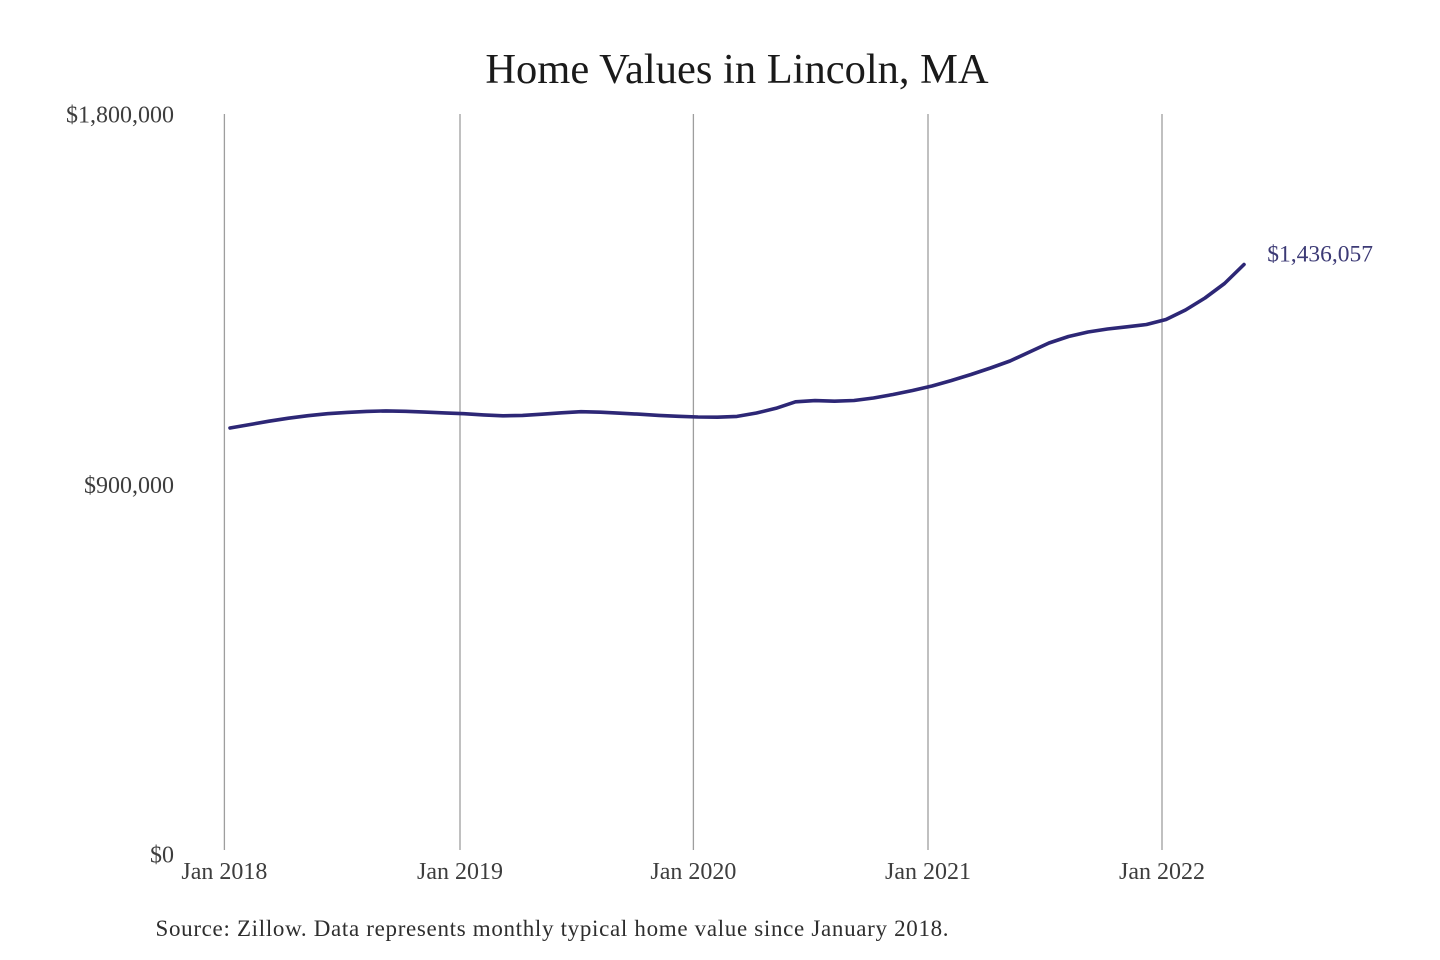 This screenshot has height=960, width=1440. Describe the element at coordinates (162, 855) in the screenshot. I see `svg-text: $0` at that location.